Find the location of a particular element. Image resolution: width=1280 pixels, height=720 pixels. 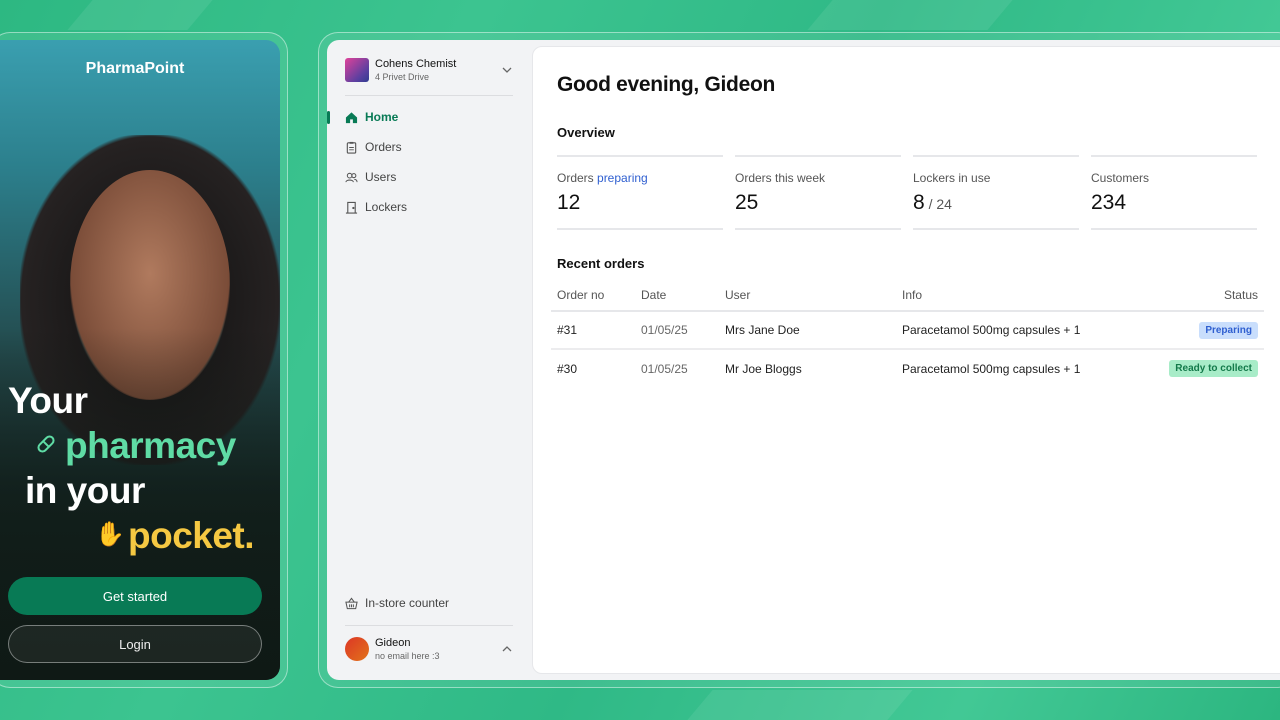

clipboard-icon is located at coordinates (351, 147).